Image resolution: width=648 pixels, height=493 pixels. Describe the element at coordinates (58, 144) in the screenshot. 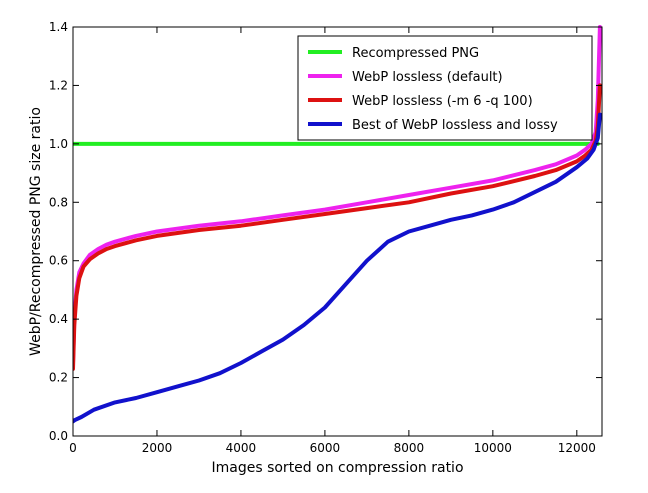

I see `y-tick-label: 1.0` at that location.